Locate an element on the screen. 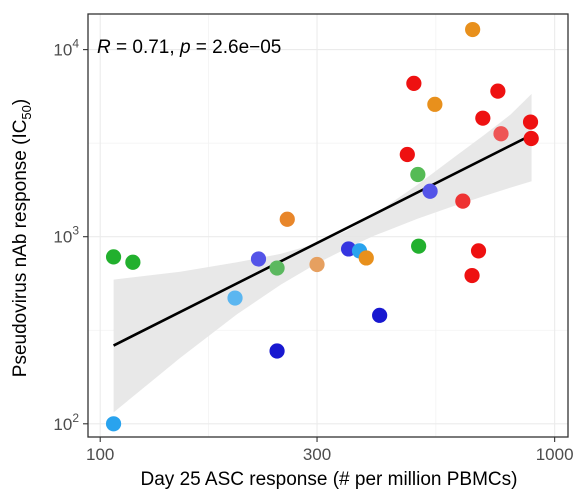  p-value: = 2.6e−05 is located at coordinates (236, 47).